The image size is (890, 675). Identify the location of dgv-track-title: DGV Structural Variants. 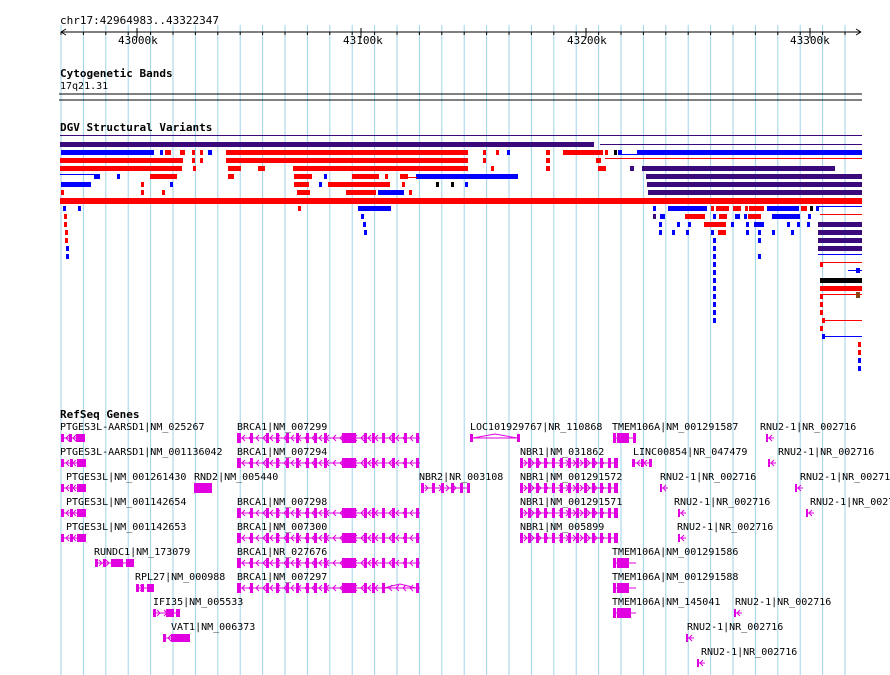
(136, 127).